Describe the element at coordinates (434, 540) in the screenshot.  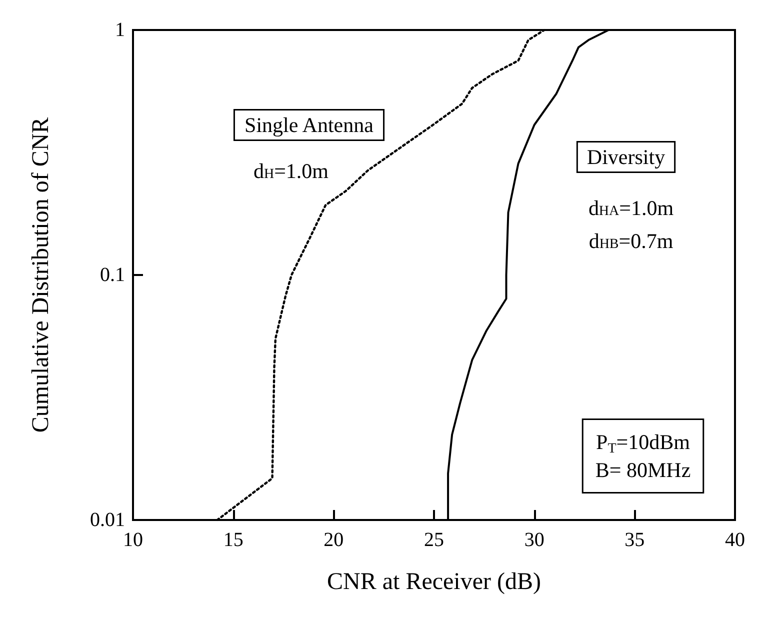
I see `x-tick-label: 25` at that location.